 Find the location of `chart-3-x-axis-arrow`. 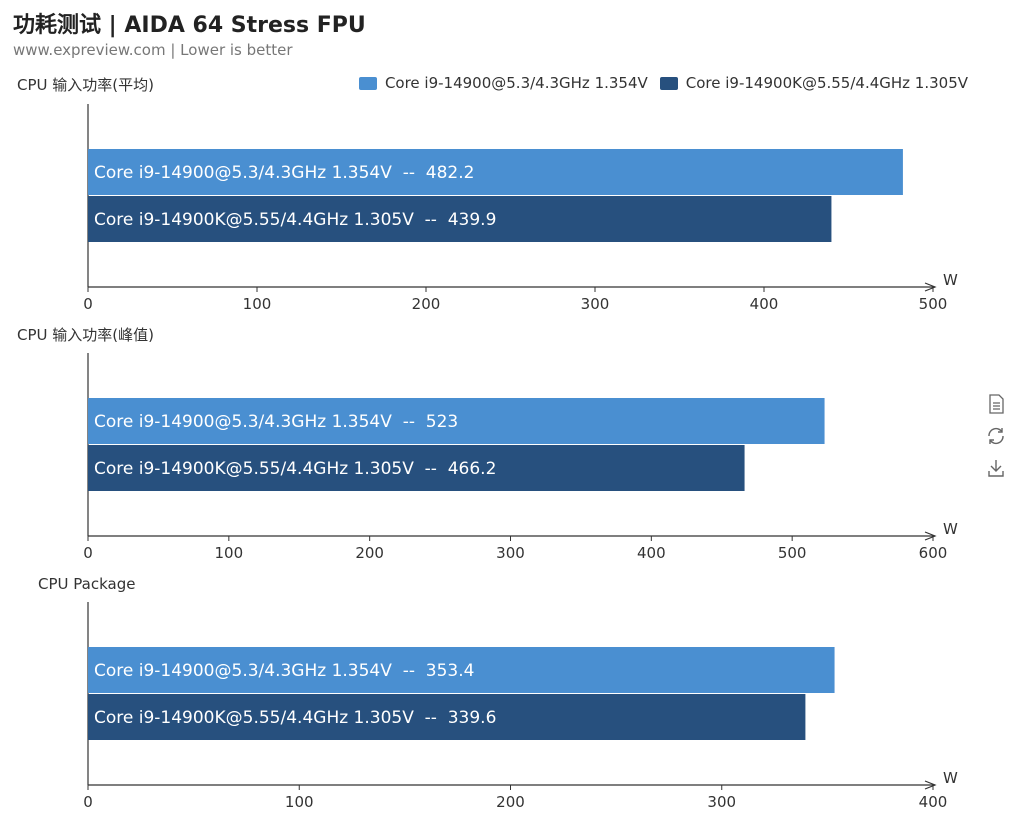

chart-3-x-axis-arrow is located at coordinates (930, 785).